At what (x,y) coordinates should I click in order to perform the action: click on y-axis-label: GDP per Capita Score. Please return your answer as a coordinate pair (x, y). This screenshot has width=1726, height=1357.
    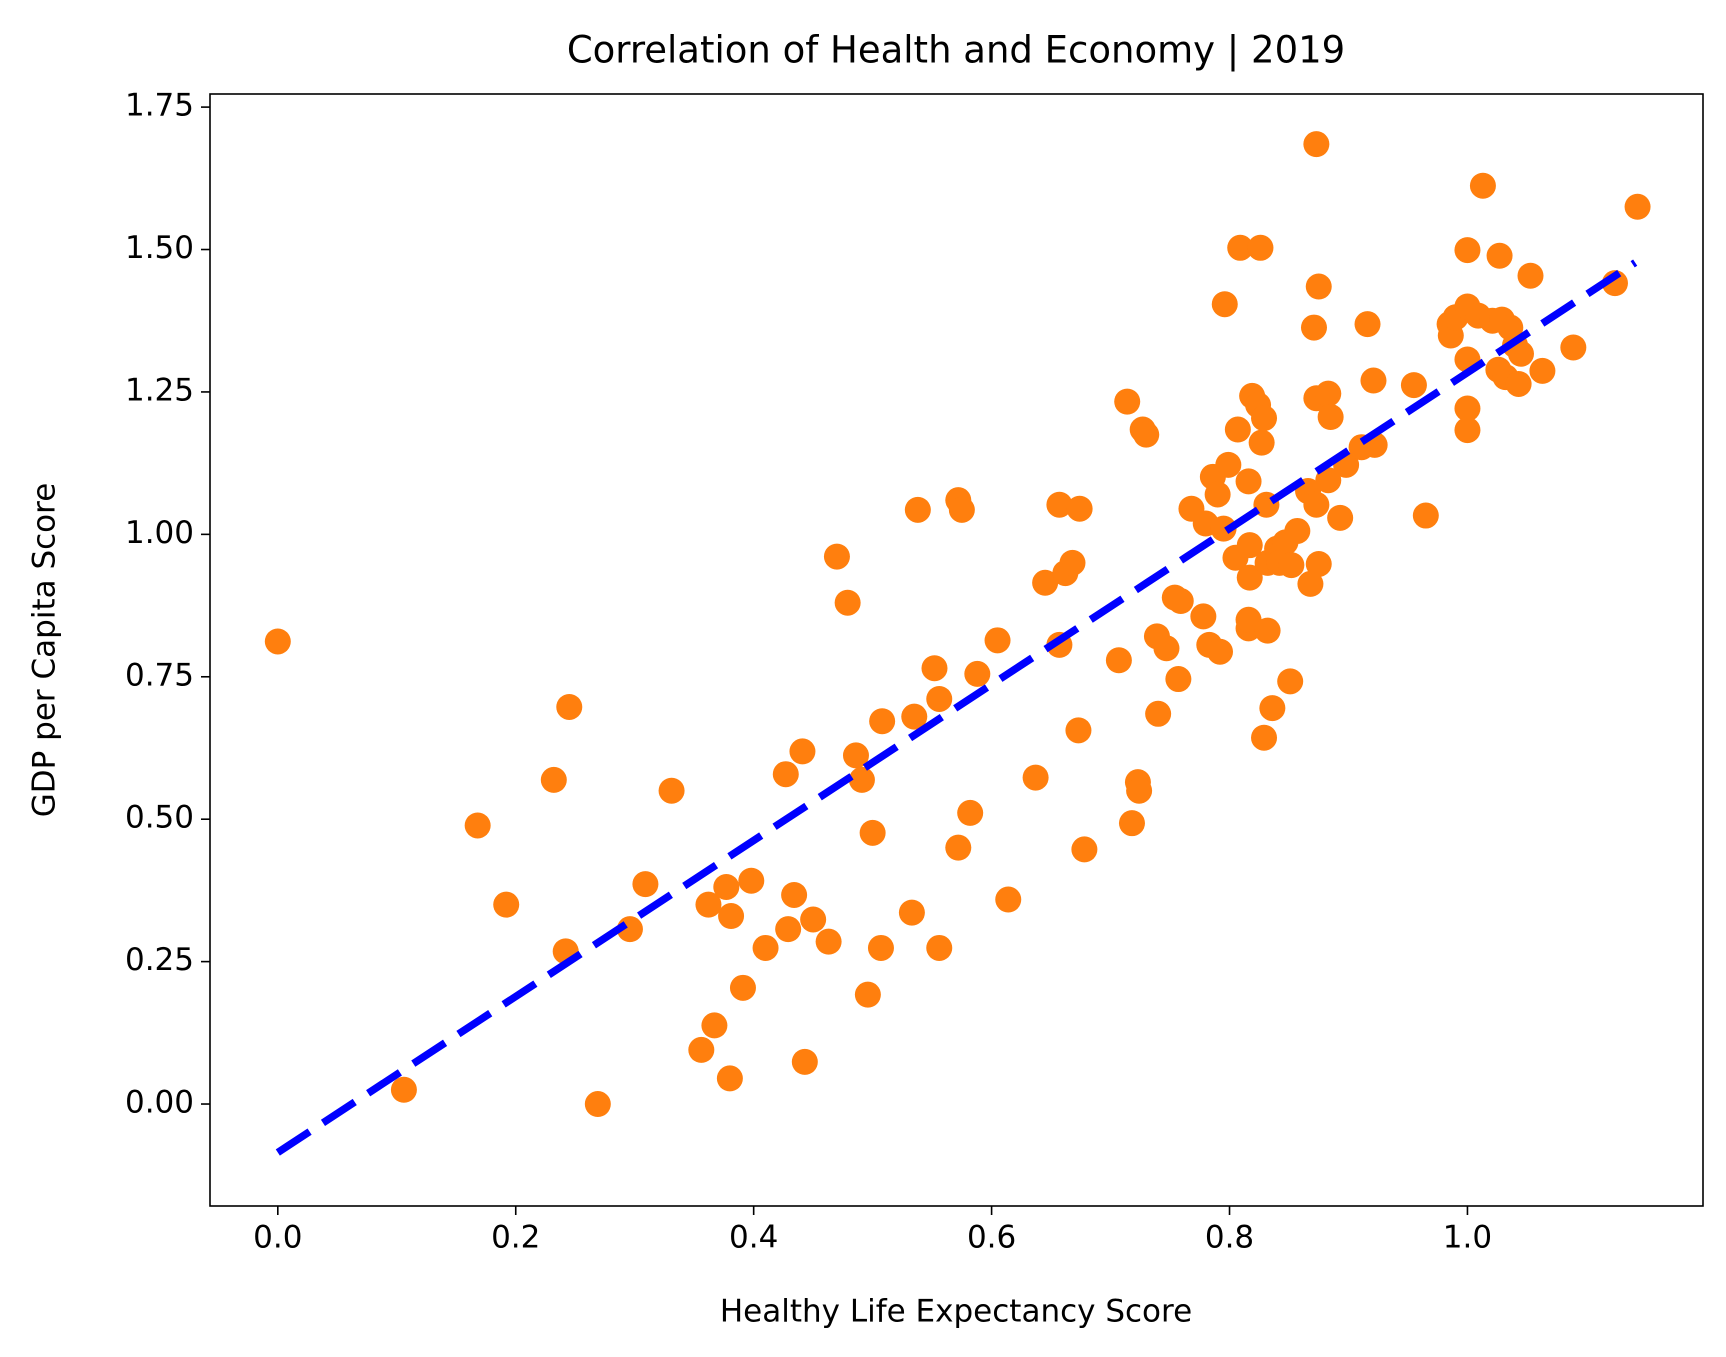
    Looking at the image, I should click on (45, 650).